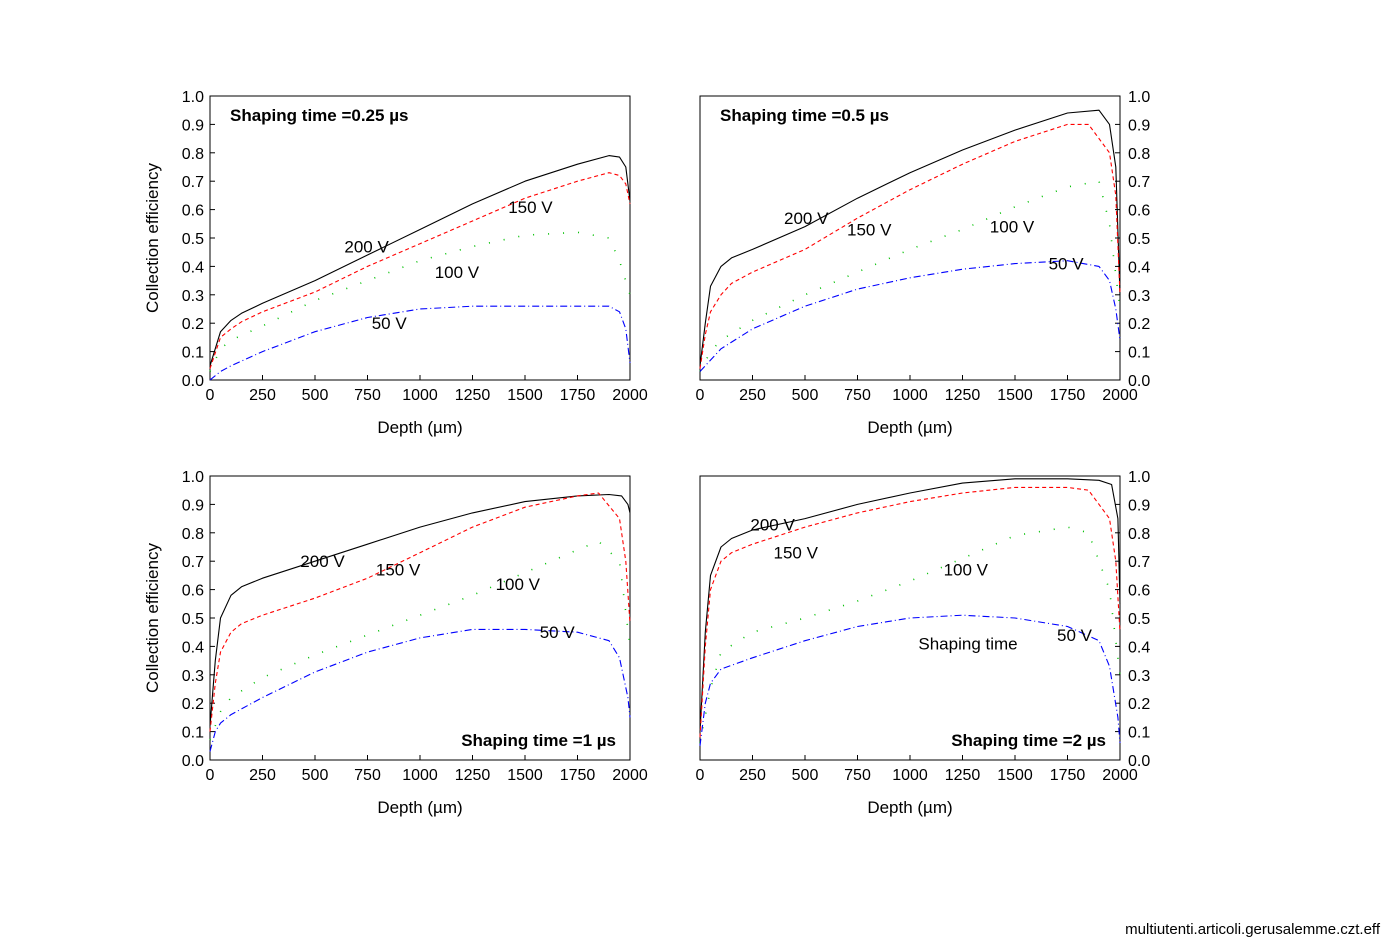  Describe the element at coordinates (1252, 929) in the screenshot. I see `footer-filename: multiutenti.articoli.gerusalemme.czt.eff` at that location.